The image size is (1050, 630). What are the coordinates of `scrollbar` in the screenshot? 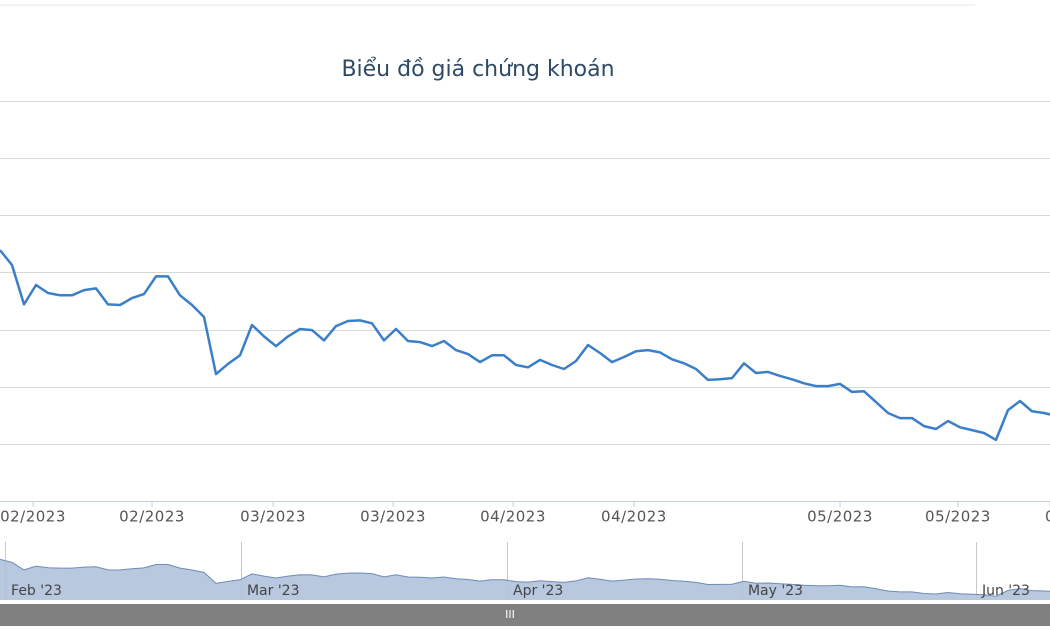 It's located at (525, 615).